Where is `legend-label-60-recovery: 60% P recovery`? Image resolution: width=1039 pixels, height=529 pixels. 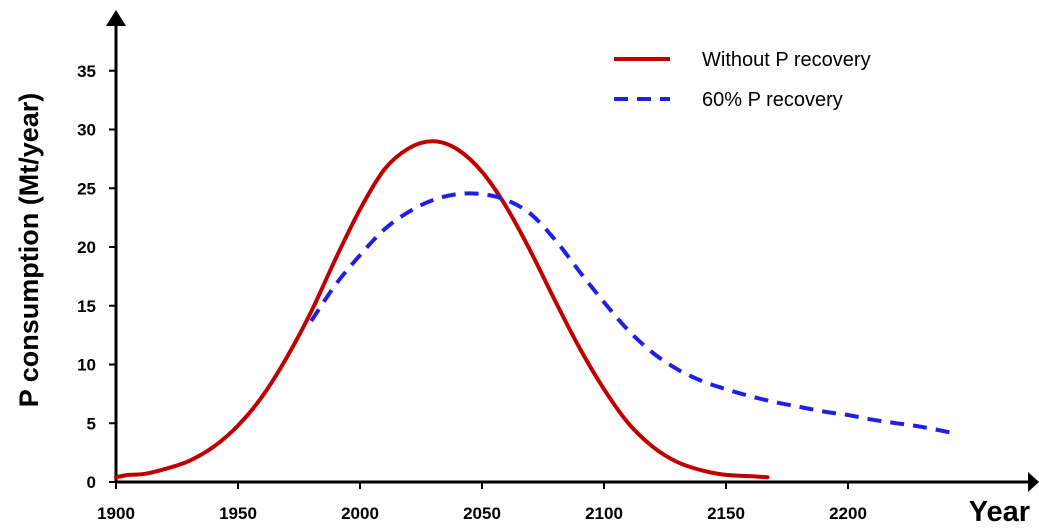
legend-label-60-recovery: 60% P recovery is located at coordinates (772, 100).